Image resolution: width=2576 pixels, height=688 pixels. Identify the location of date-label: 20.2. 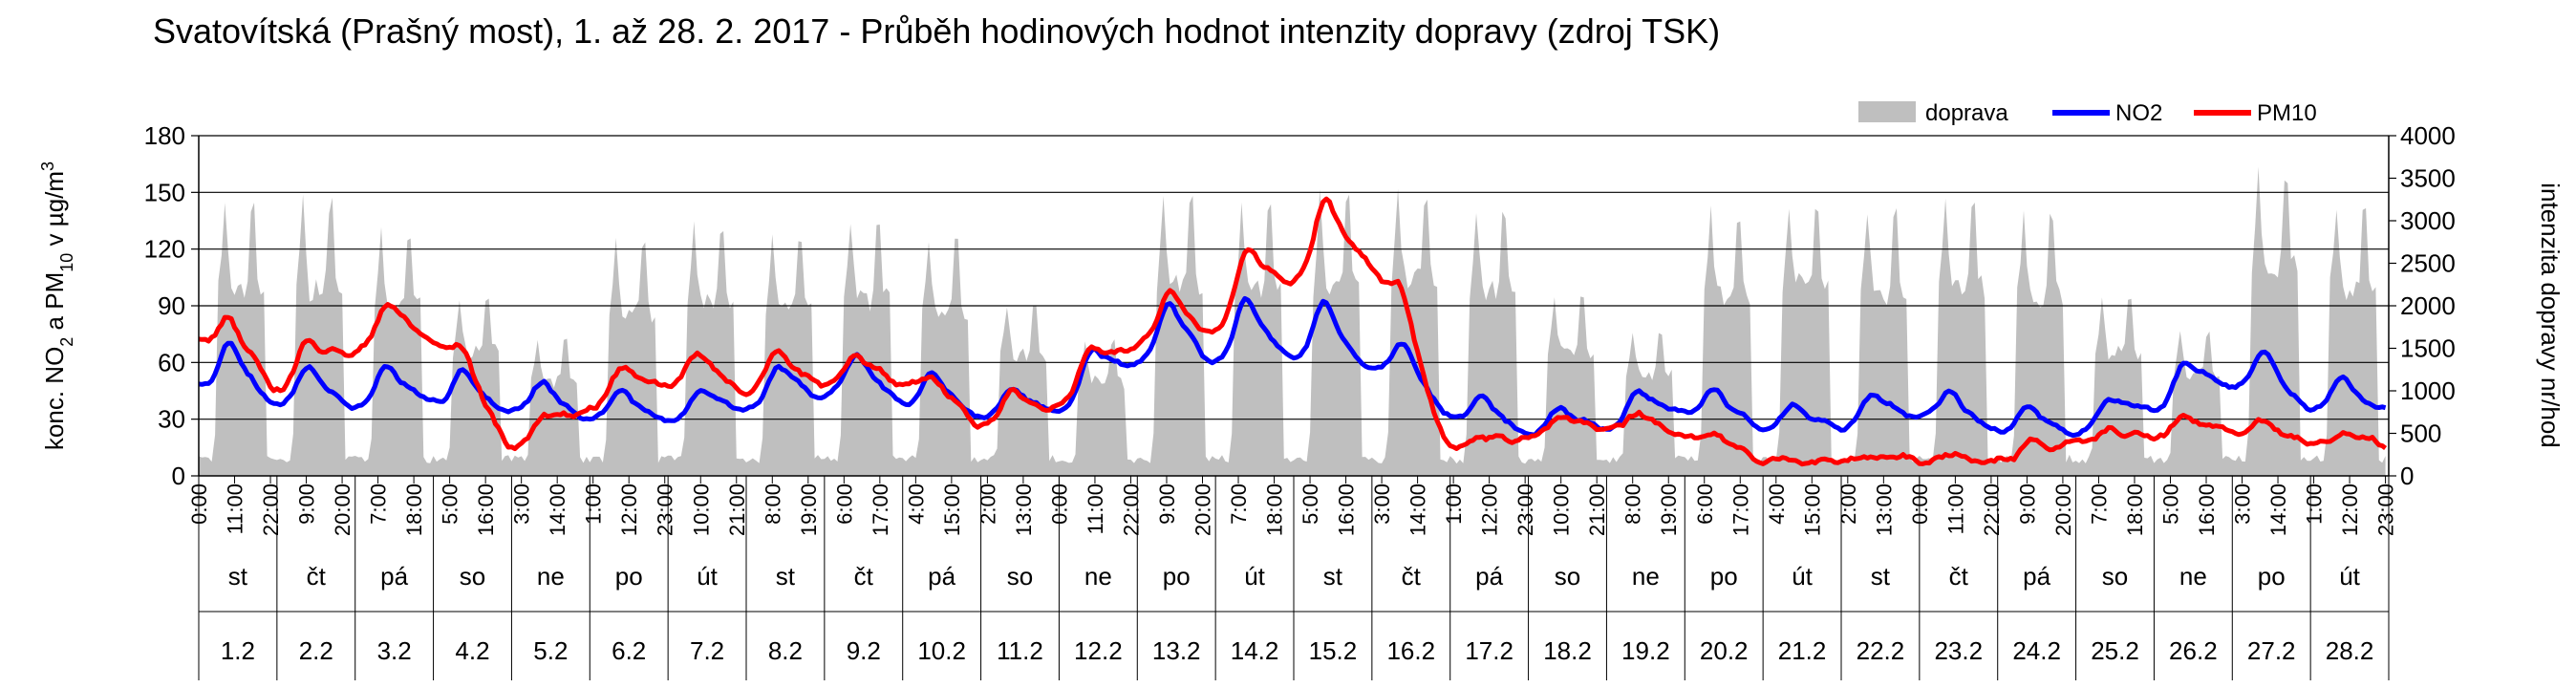
(1724, 651).